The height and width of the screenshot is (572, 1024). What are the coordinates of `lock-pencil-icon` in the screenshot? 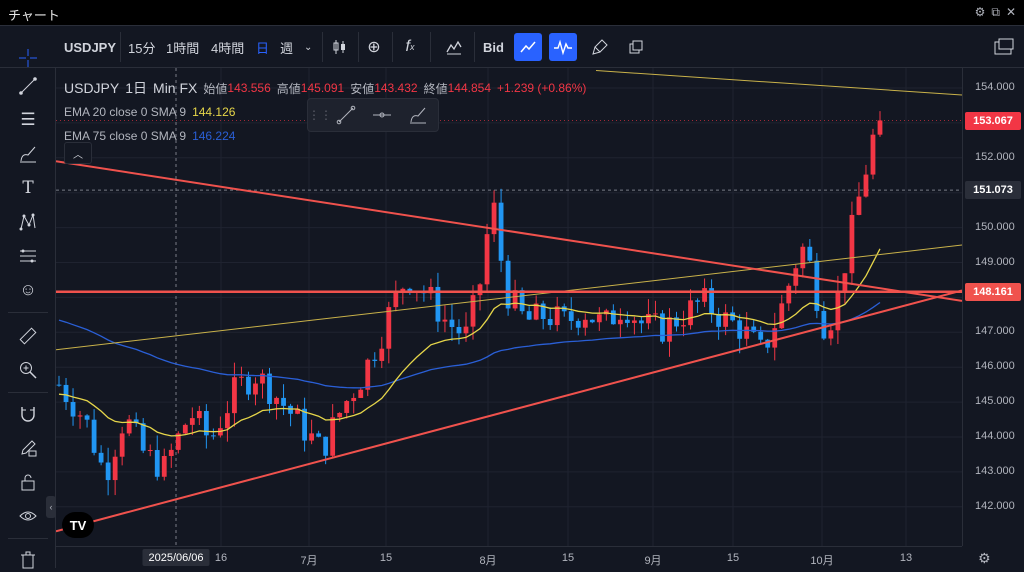 It's located at (28, 448).